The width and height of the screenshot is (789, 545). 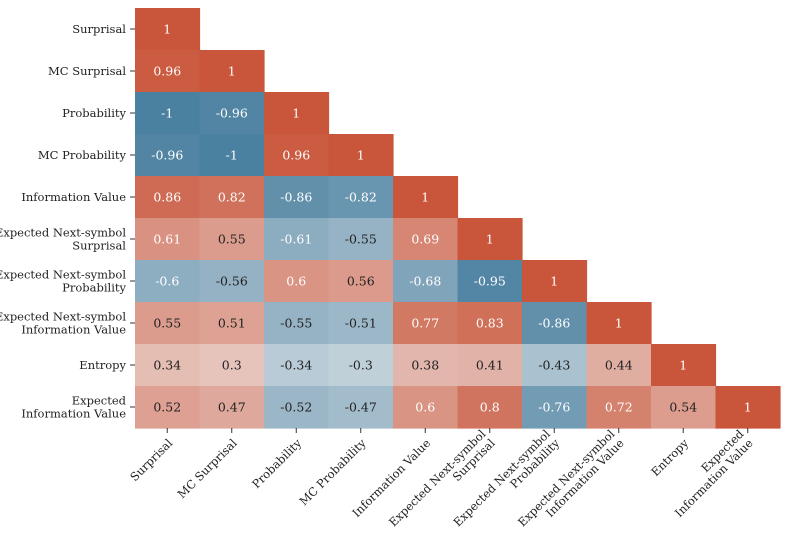 I want to click on heatmap-cell-r8-c4, so click(x=426, y=365).